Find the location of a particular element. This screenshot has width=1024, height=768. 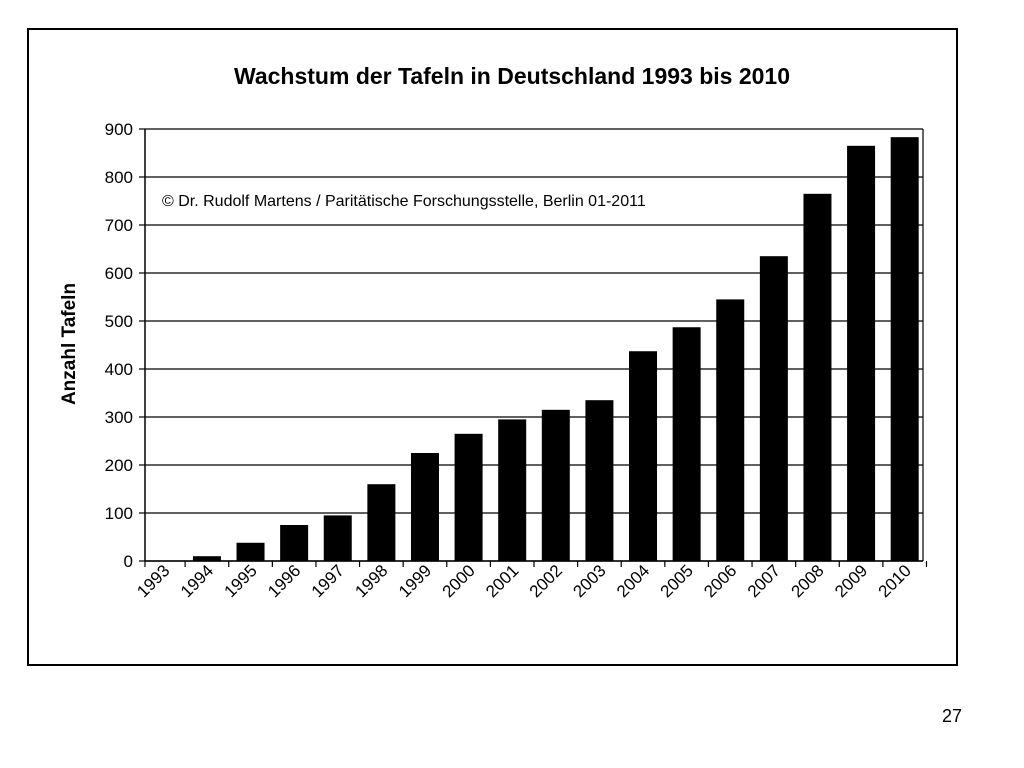

x-tick-label: 2003 is located at coordinates (589, 581).